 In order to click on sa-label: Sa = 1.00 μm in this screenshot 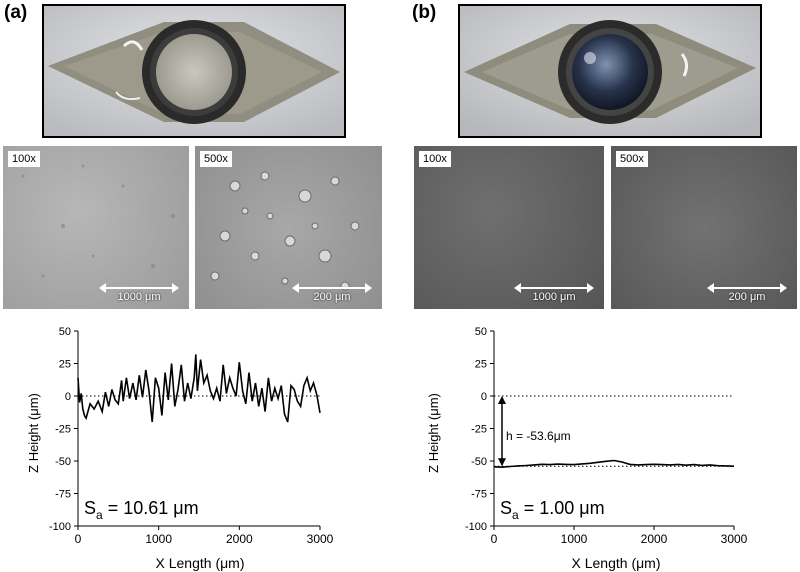, I will do `click(552, 510)`.